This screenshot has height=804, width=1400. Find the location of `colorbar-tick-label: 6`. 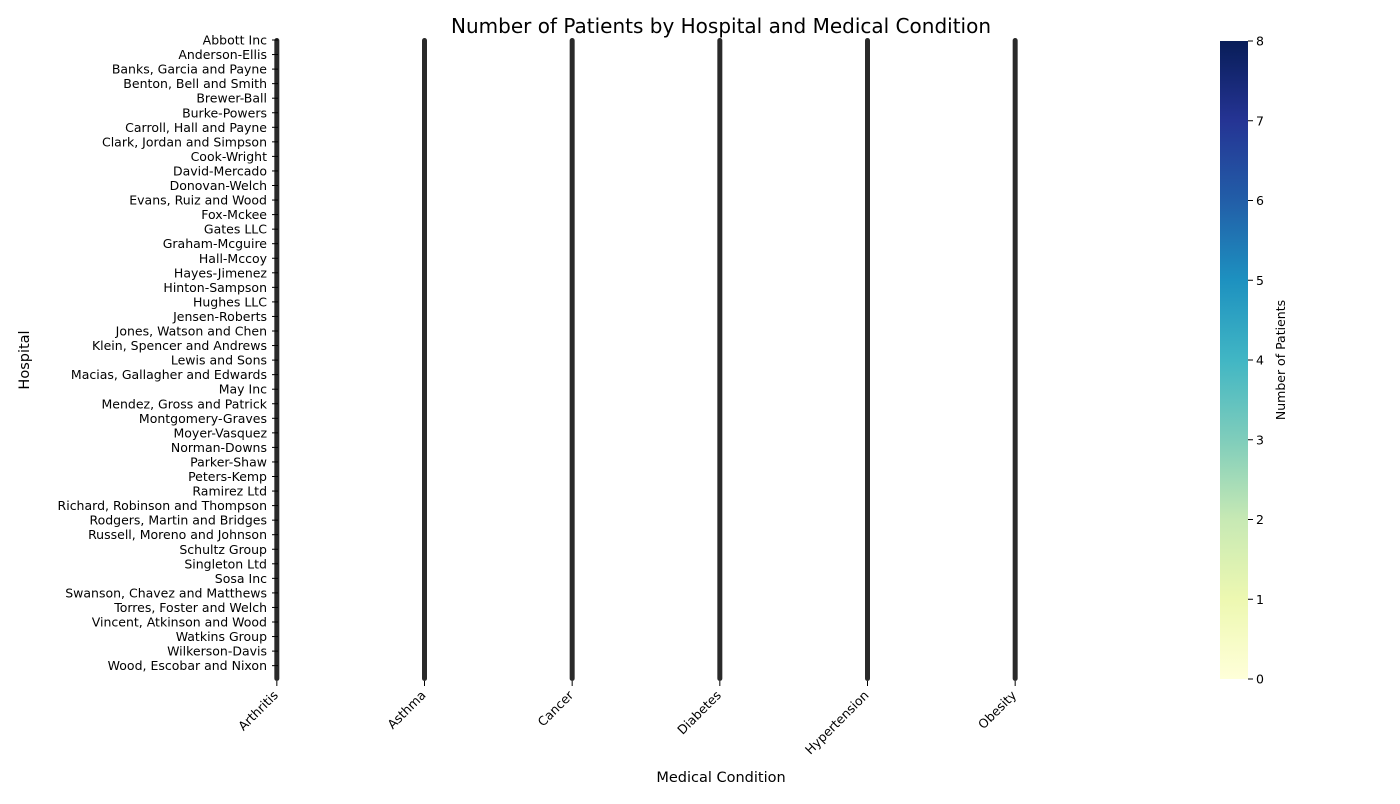

colorbar-tick-label: 6 is located at coordinates (1260, 200).